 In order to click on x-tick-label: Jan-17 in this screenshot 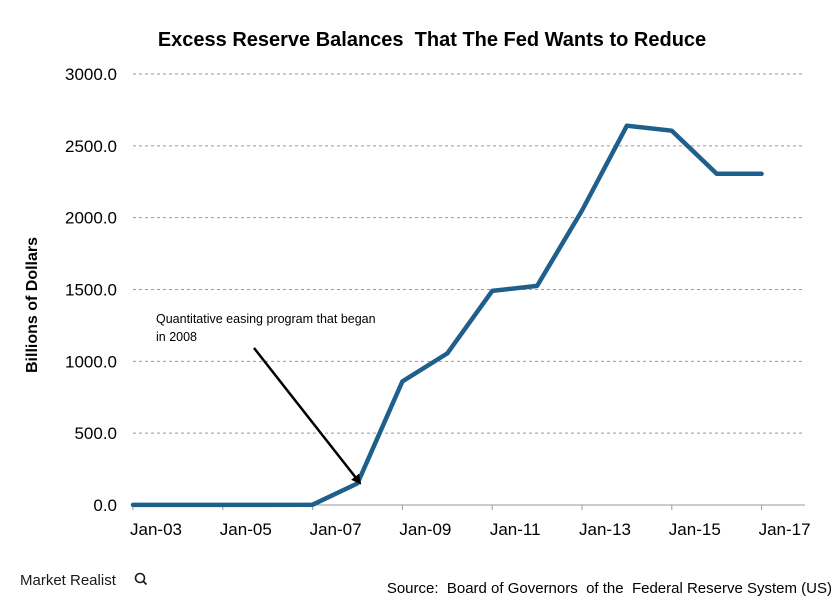, I will do `click(785, 529)`.